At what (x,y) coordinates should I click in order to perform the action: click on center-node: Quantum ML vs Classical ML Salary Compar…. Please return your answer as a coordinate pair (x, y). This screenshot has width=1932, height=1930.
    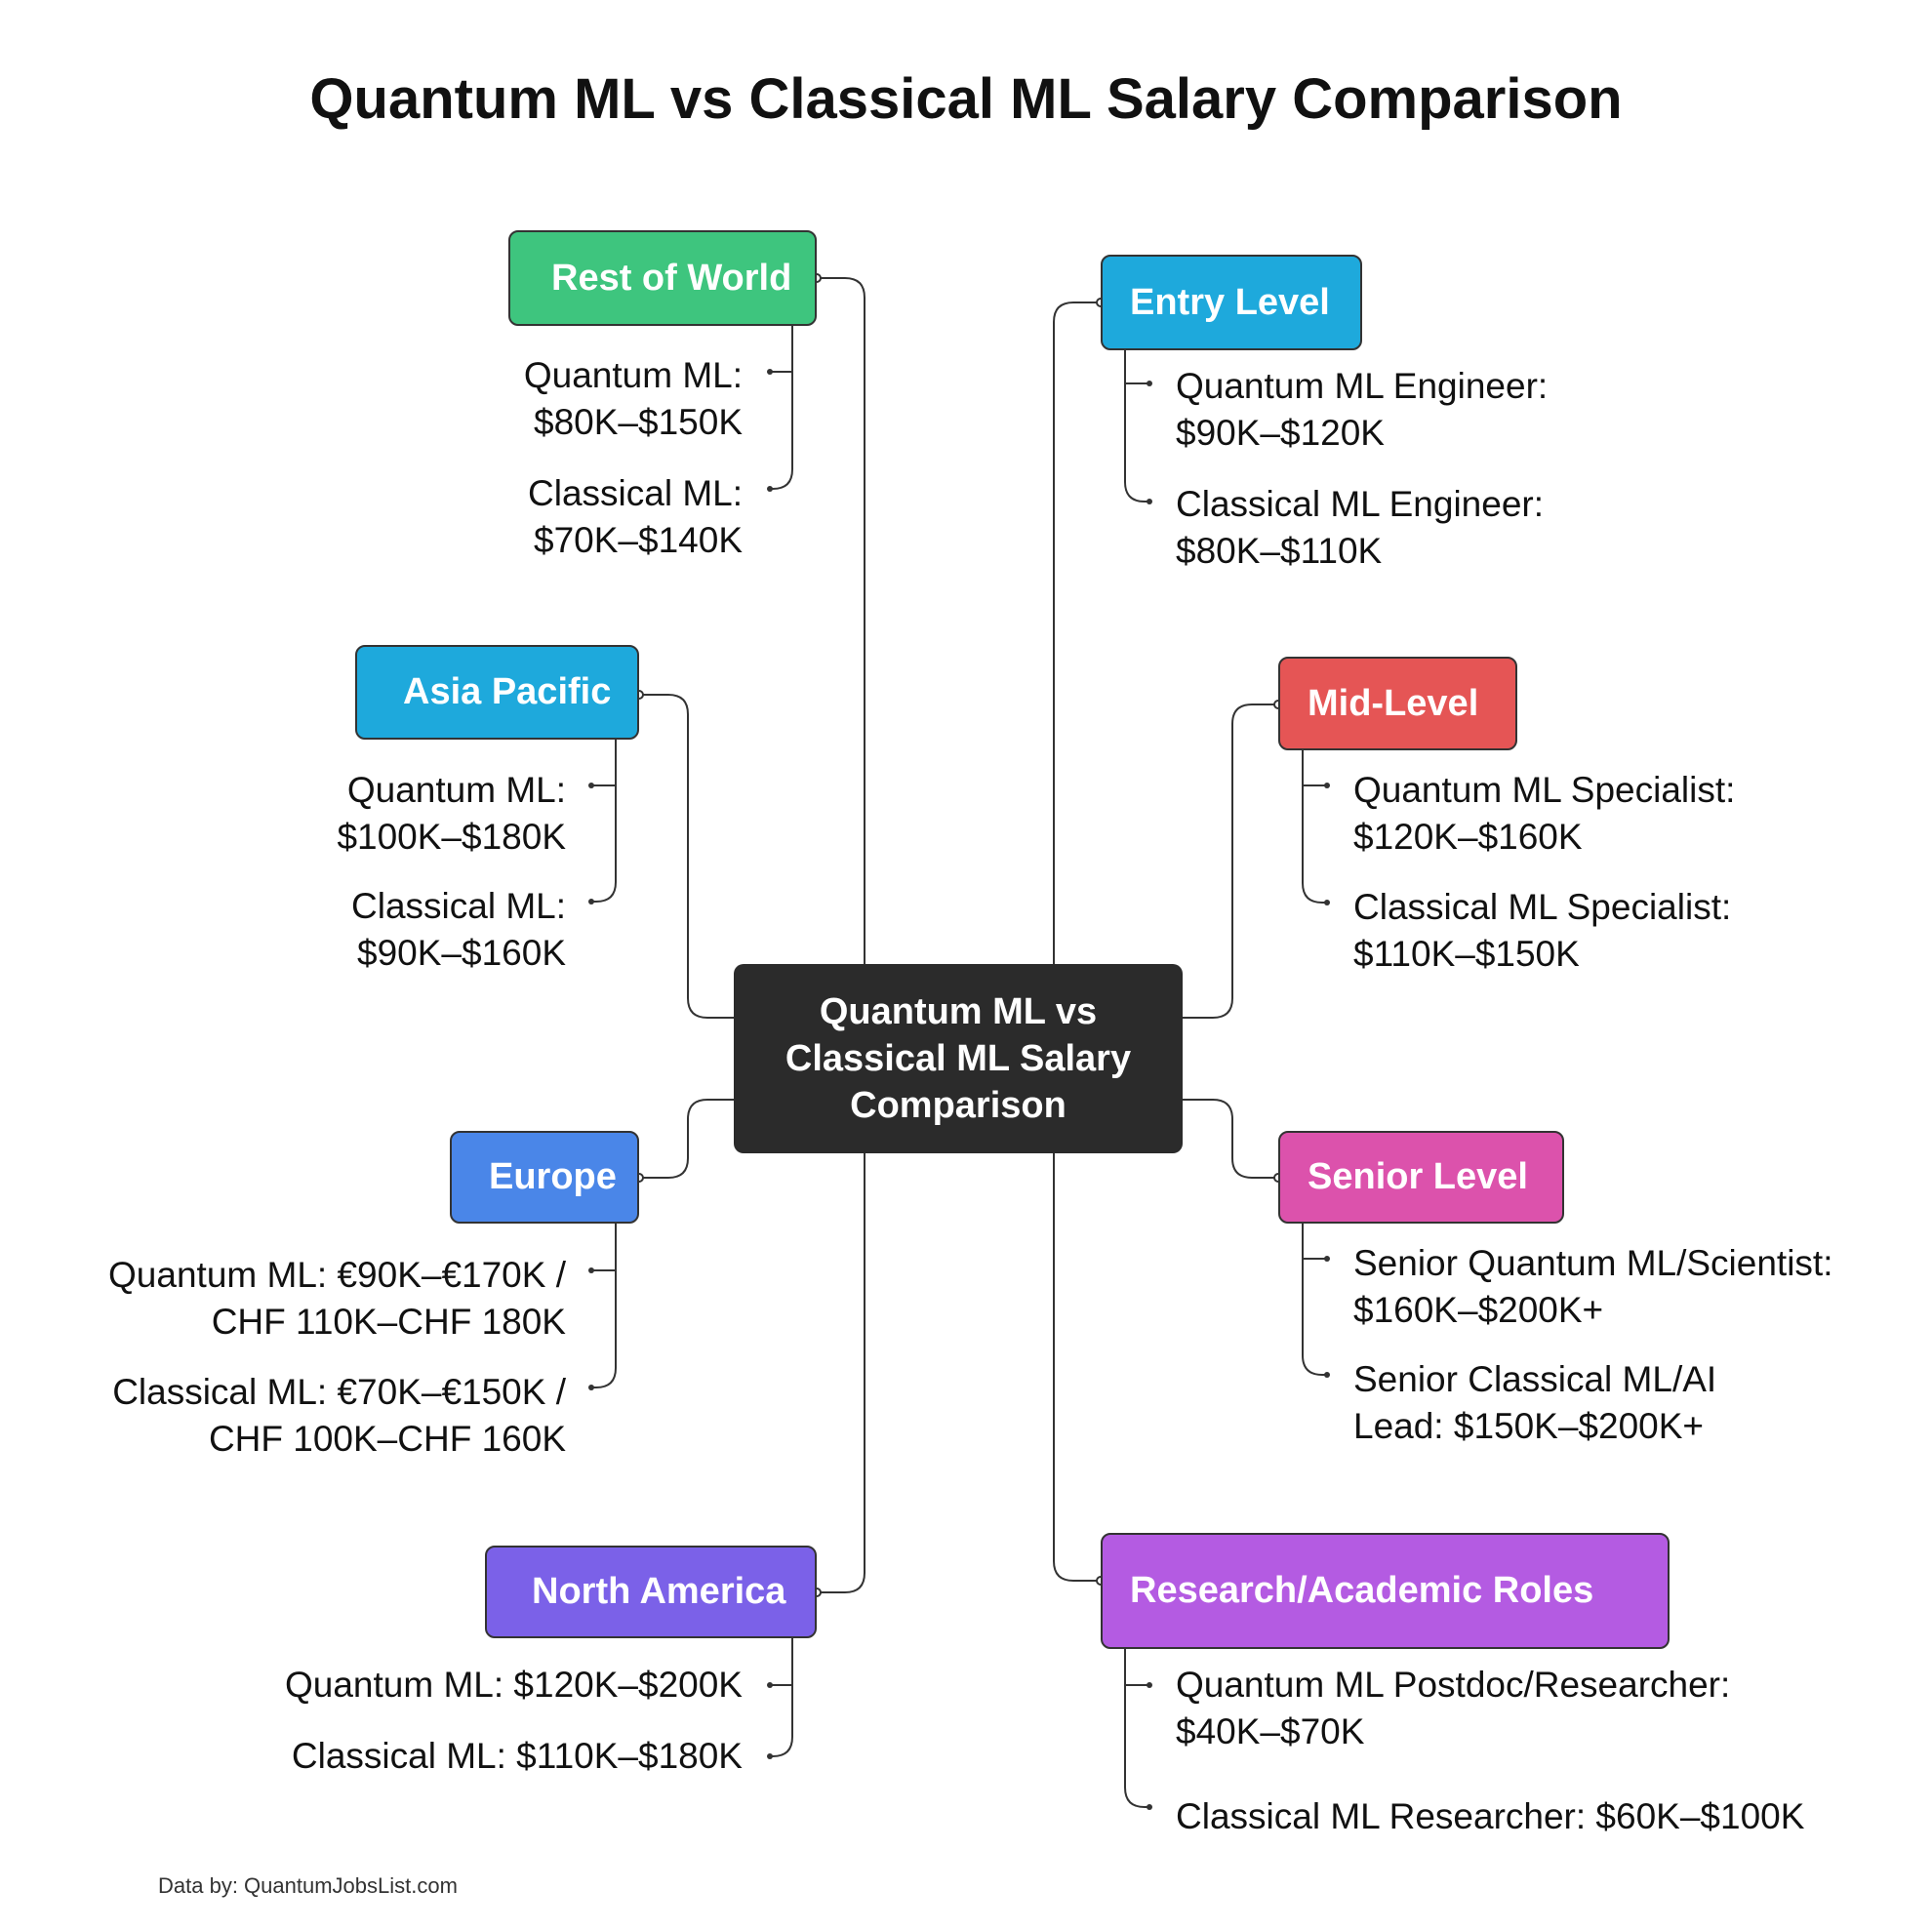
    Looking at the image, I should click on (958, 1058).